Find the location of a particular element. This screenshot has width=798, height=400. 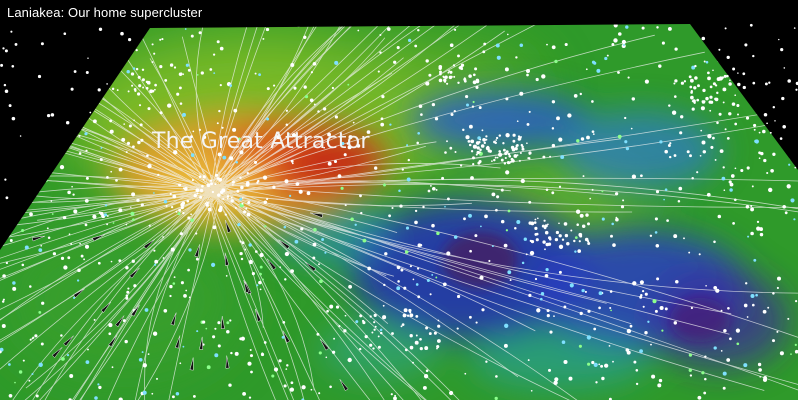

velocity-arrow is located at coordinates (317, 215).